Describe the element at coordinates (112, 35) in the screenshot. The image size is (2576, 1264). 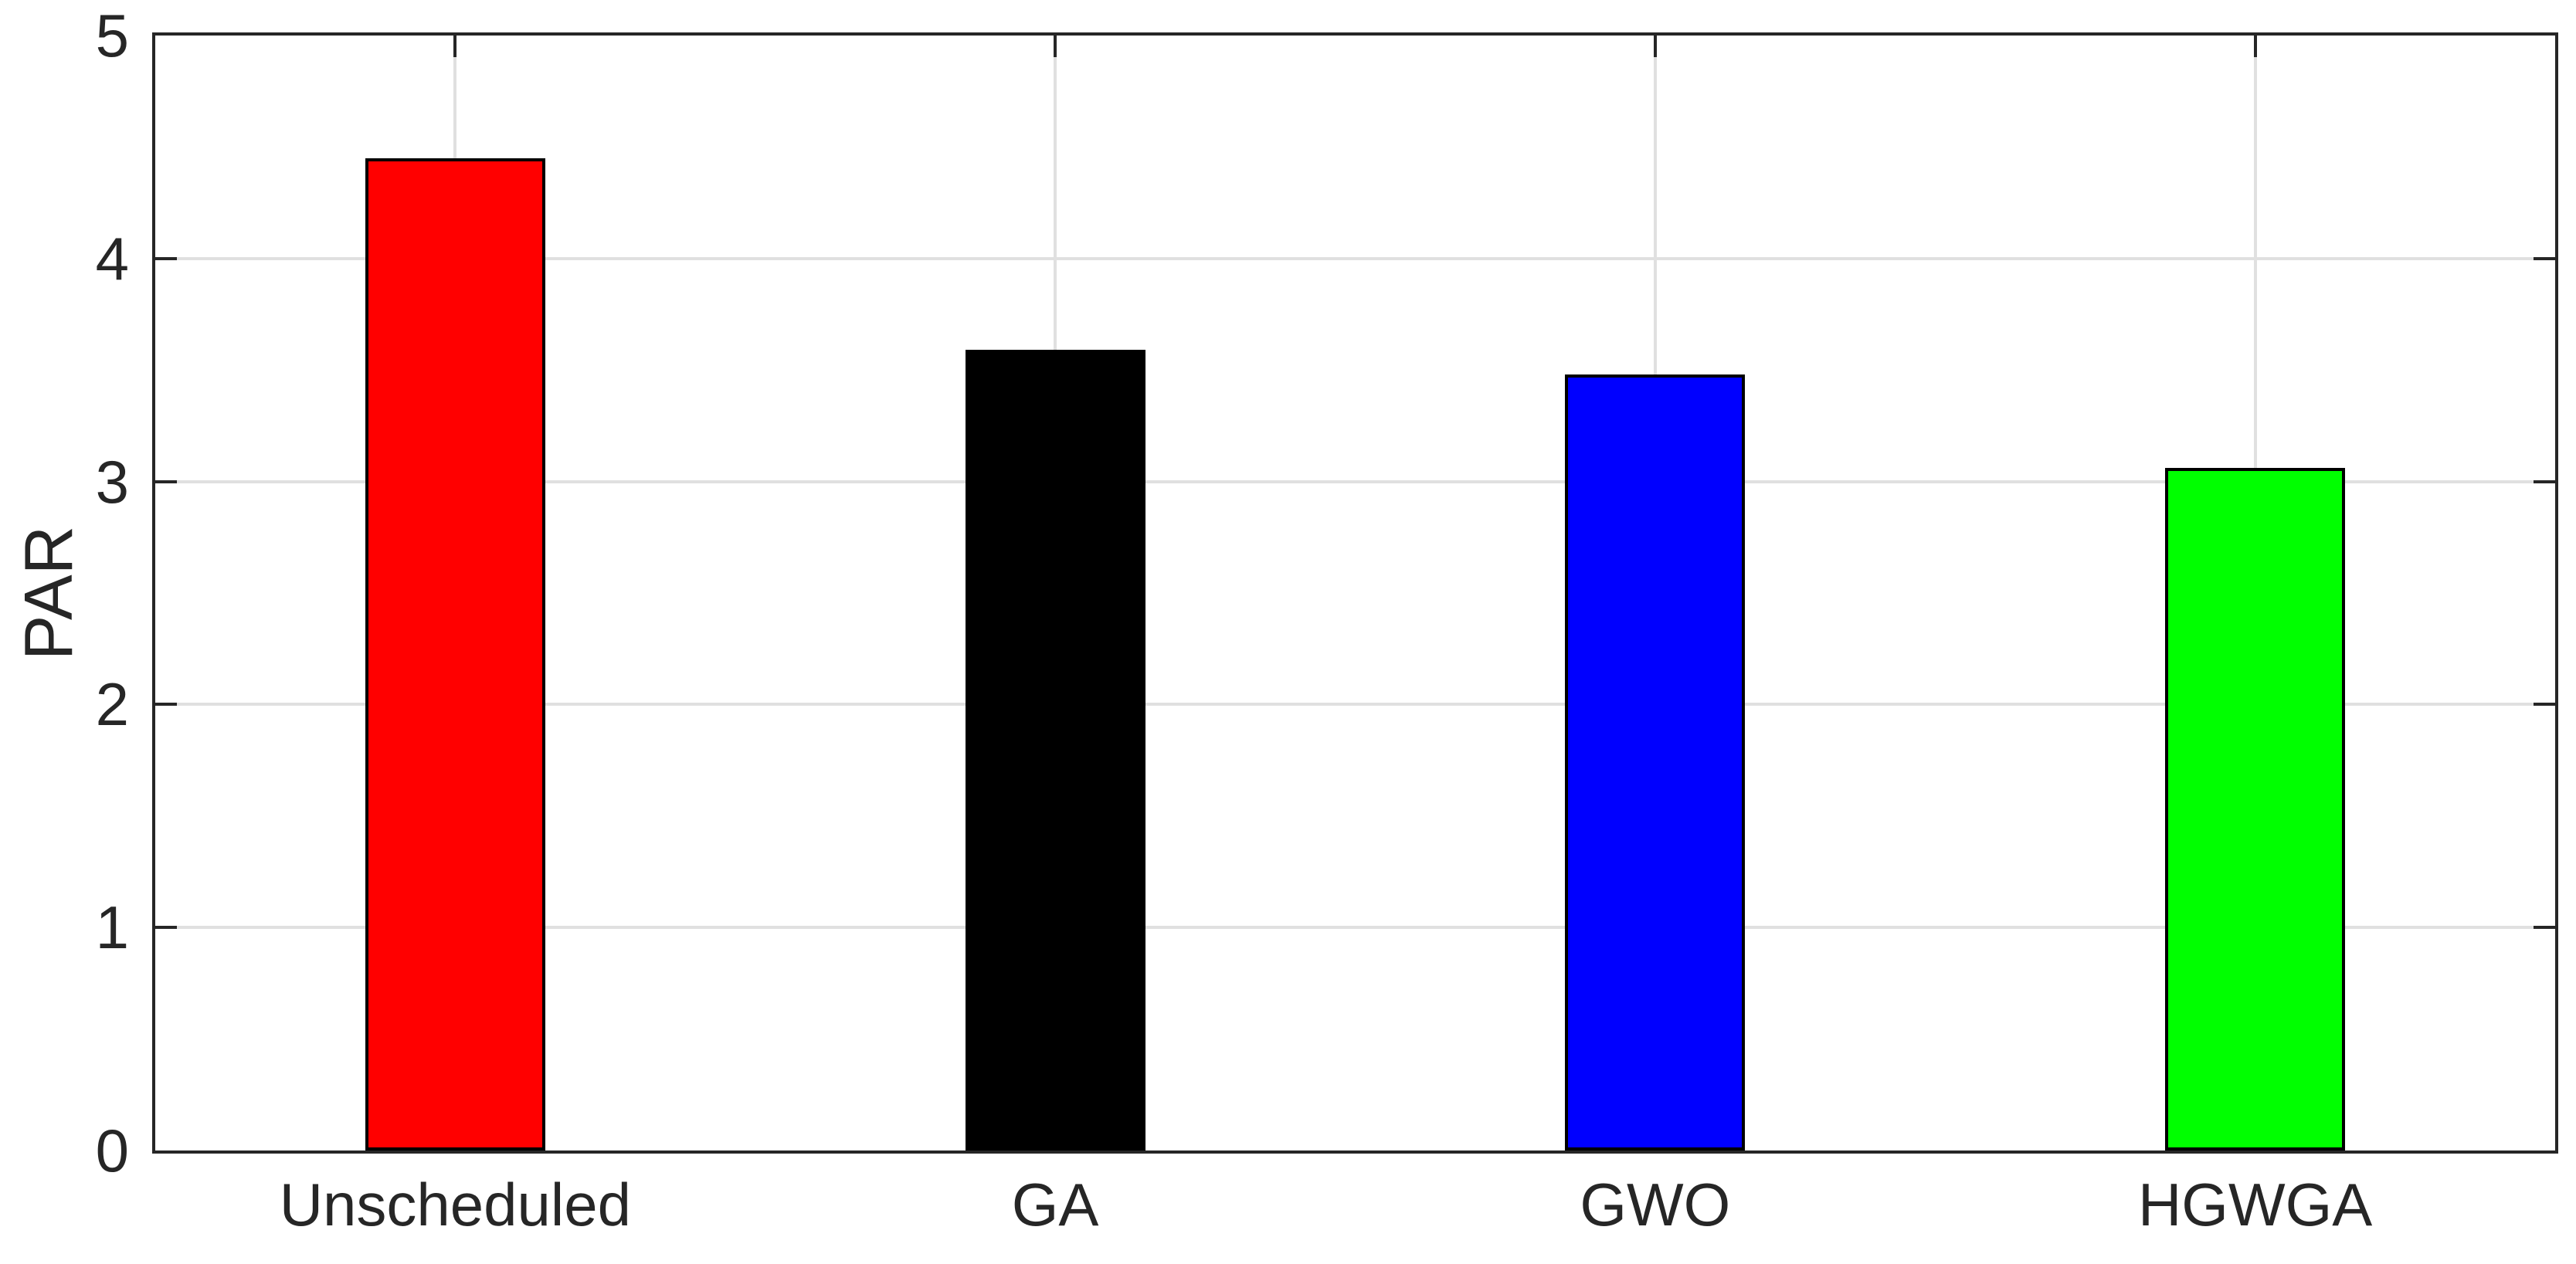
I see `y-tick-label: 5` at that location.